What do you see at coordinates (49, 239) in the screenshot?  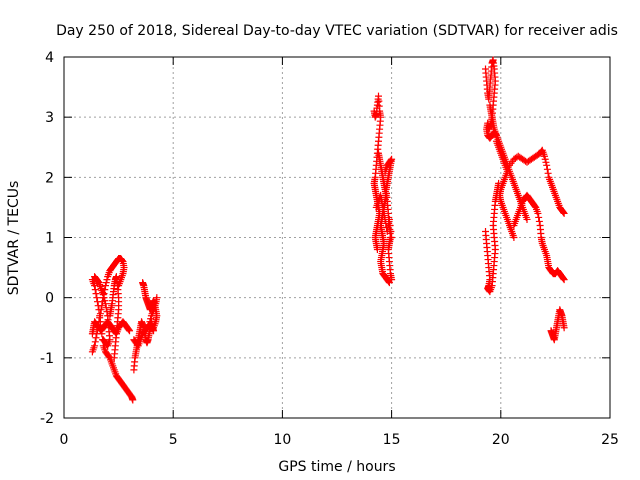 I see `y-tick-label: 1` at bounding box center [49, 239].